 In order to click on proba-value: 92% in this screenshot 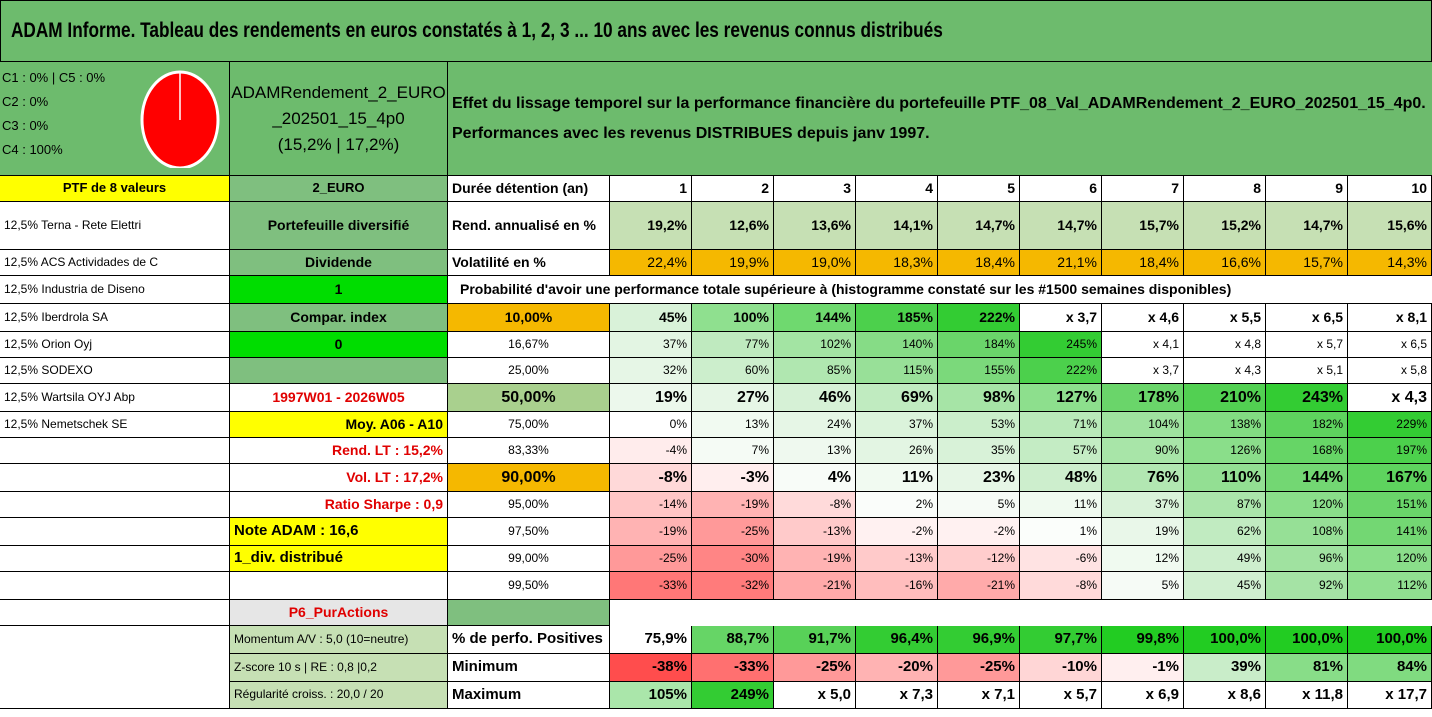, I will do `click(1307, 586)`.